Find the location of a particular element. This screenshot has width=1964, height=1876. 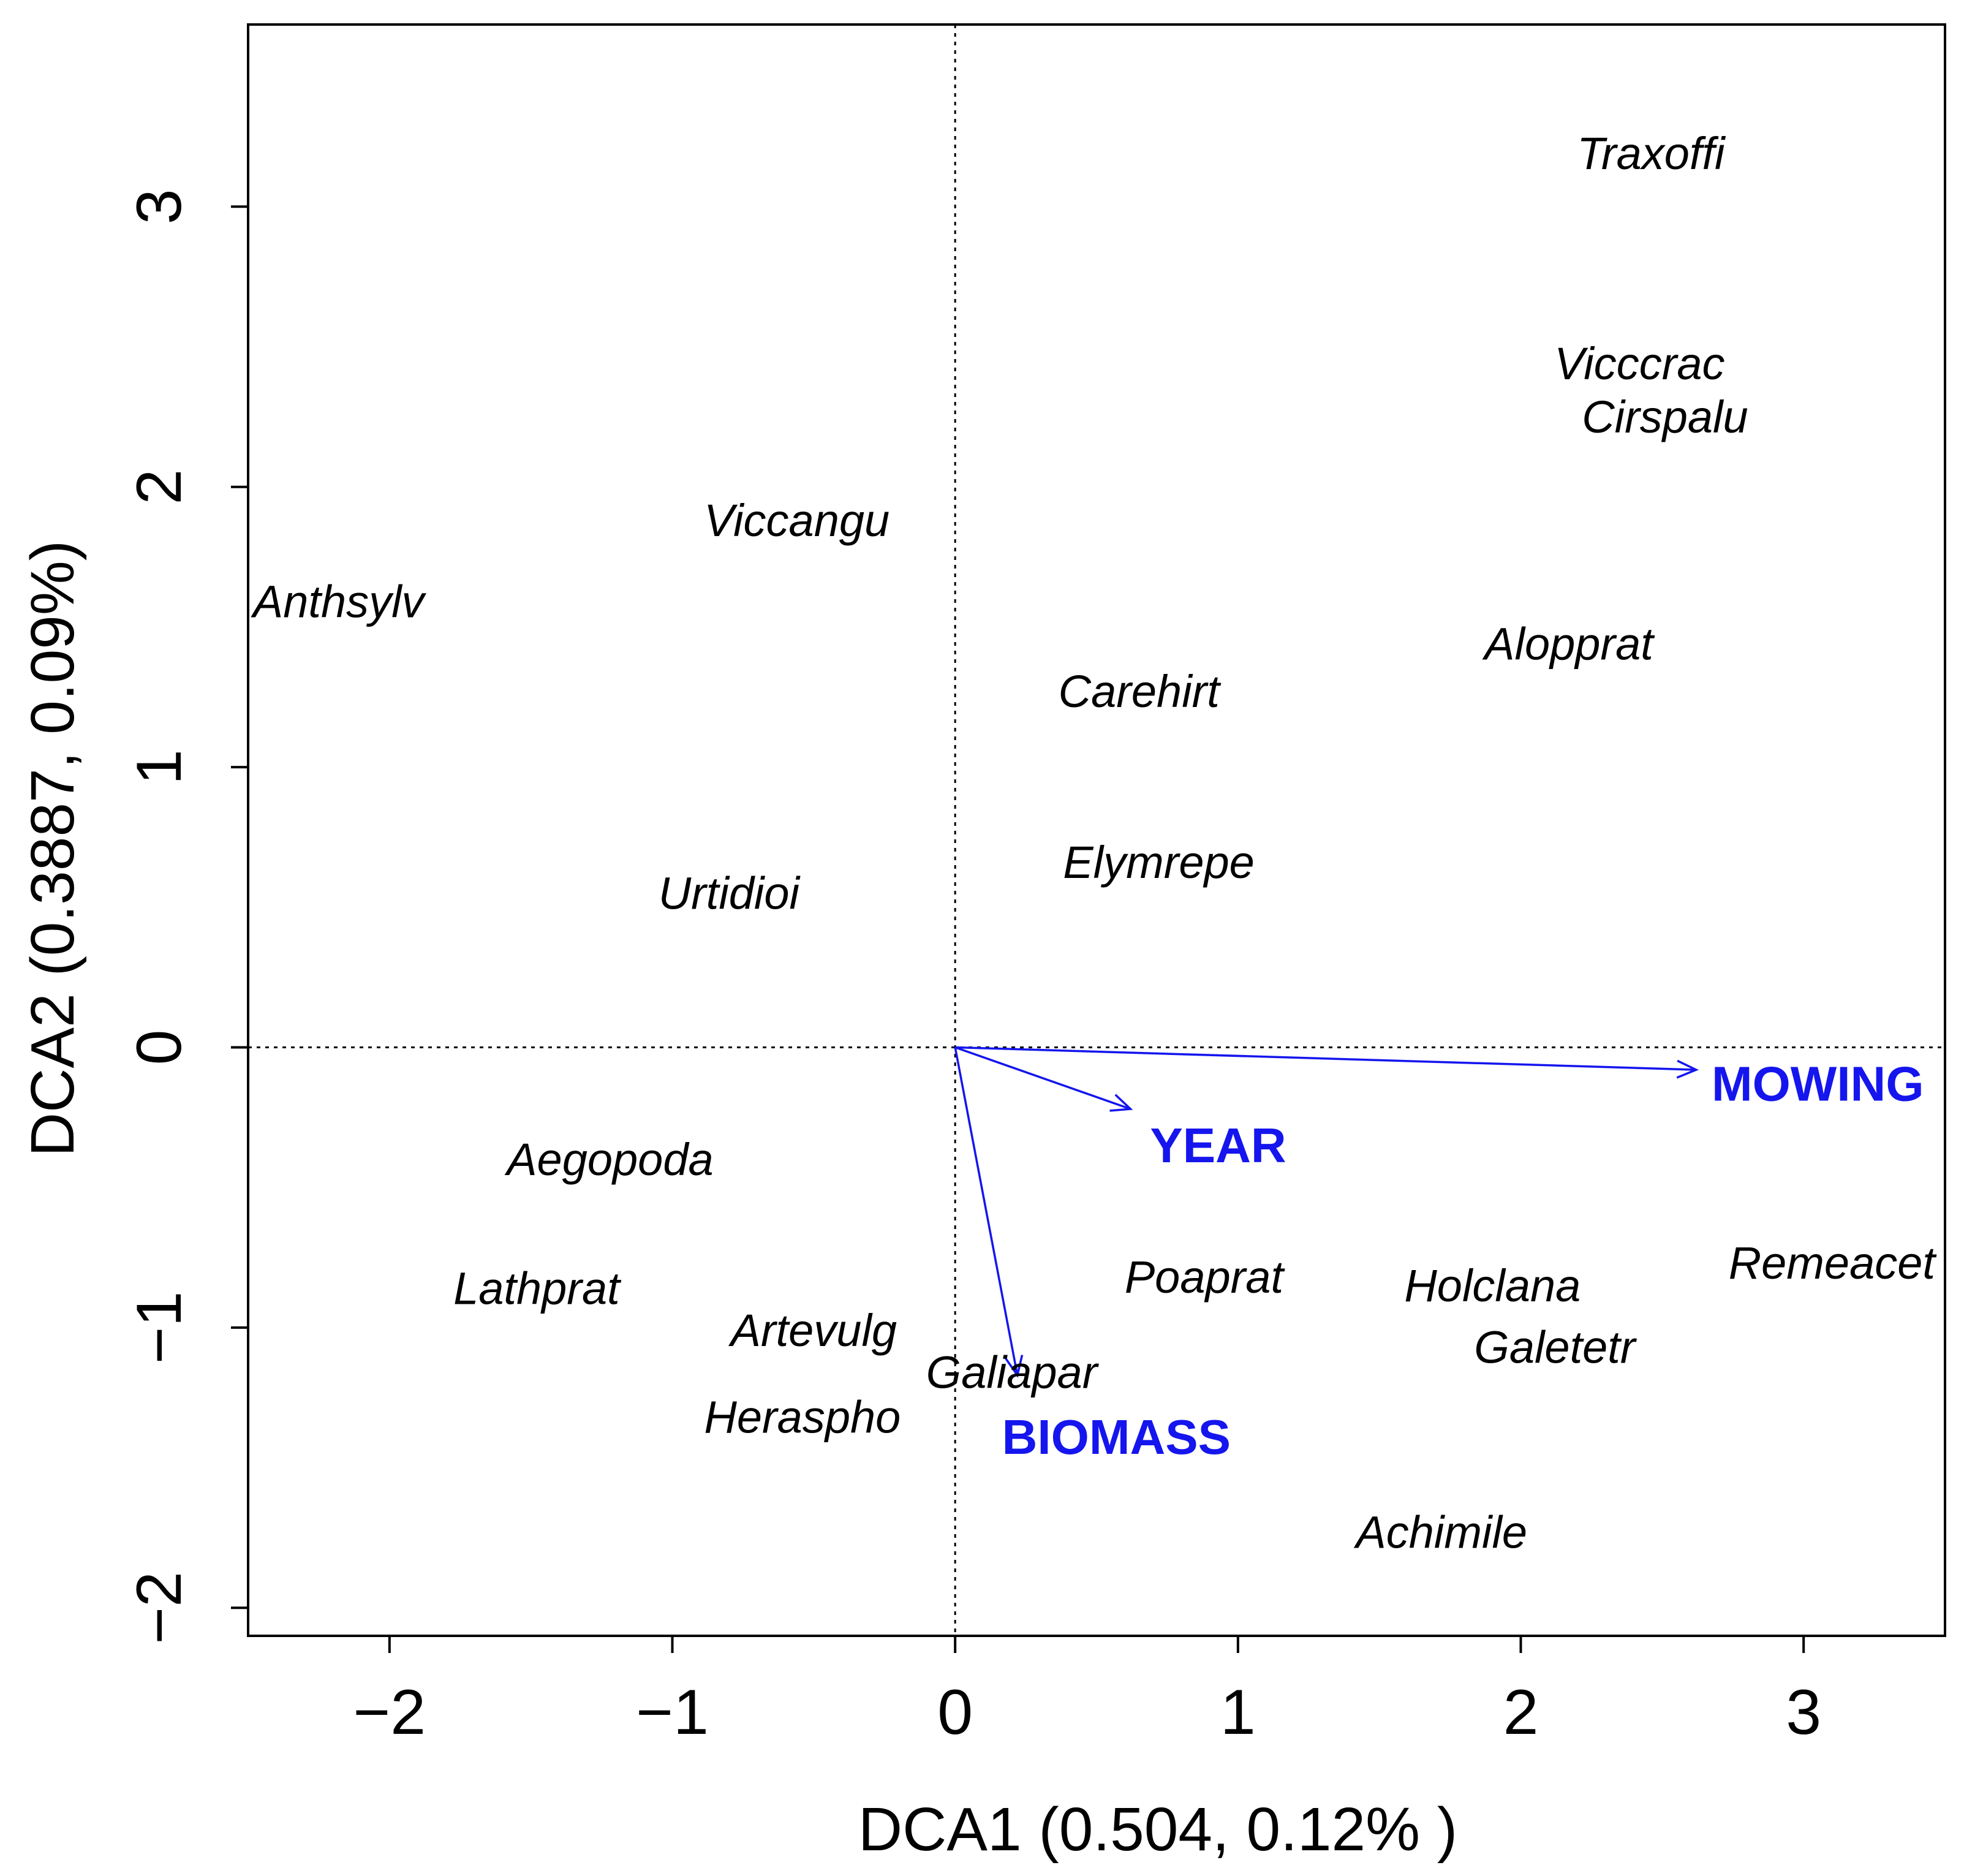

env-label-year: YEAR is located at coordinates (1218, 1145).